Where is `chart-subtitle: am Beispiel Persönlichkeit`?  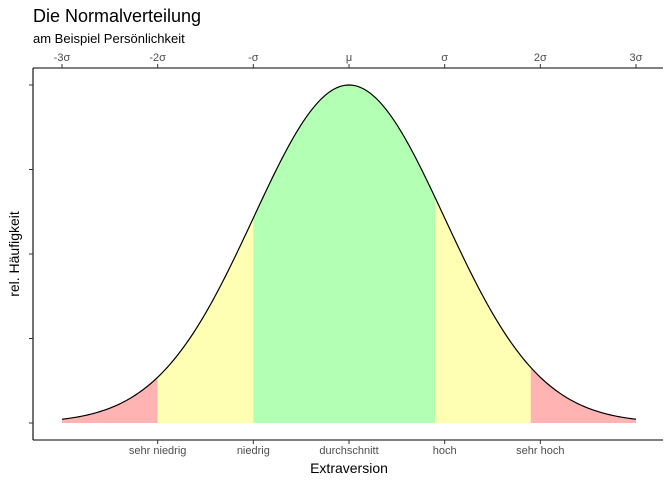
chart-subtitle: am Beispiel Persönlichkeit is located at coordinates (109, 38).